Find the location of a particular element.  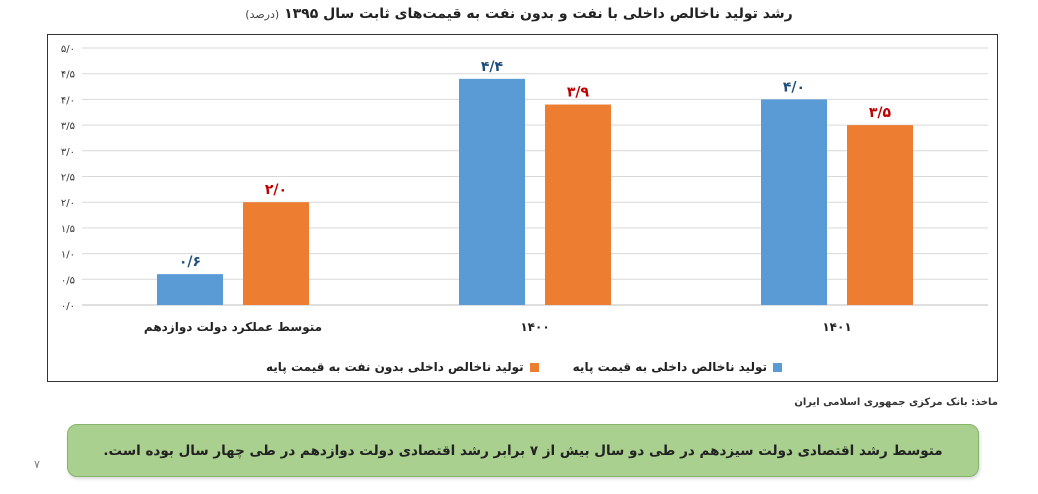

y-tick-label: ۱/۵ is located at coordinates (68, 229).